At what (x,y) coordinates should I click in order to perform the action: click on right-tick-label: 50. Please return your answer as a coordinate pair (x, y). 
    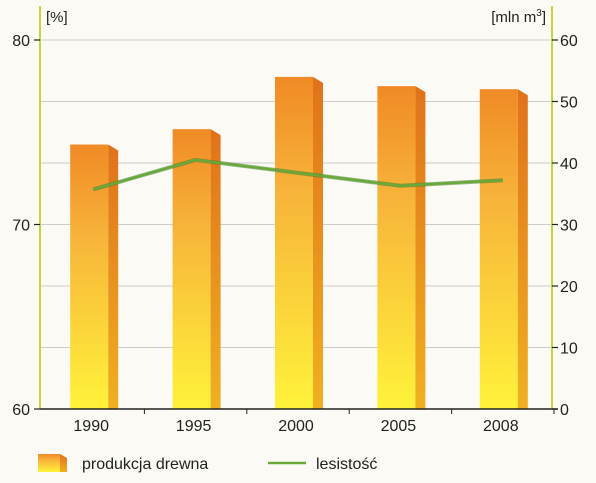
    Looking at the image, I should click on (569, 103).